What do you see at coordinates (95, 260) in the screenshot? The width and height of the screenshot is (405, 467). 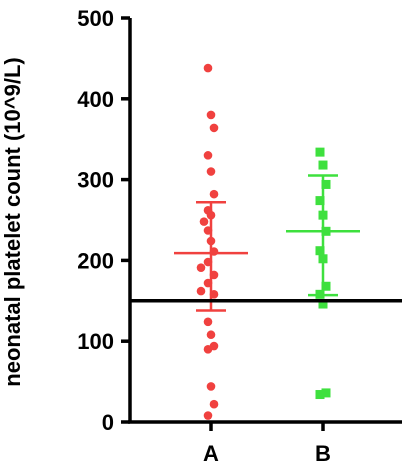 I see `y-tick-label-200: 200` at bounding box center [95, 260].